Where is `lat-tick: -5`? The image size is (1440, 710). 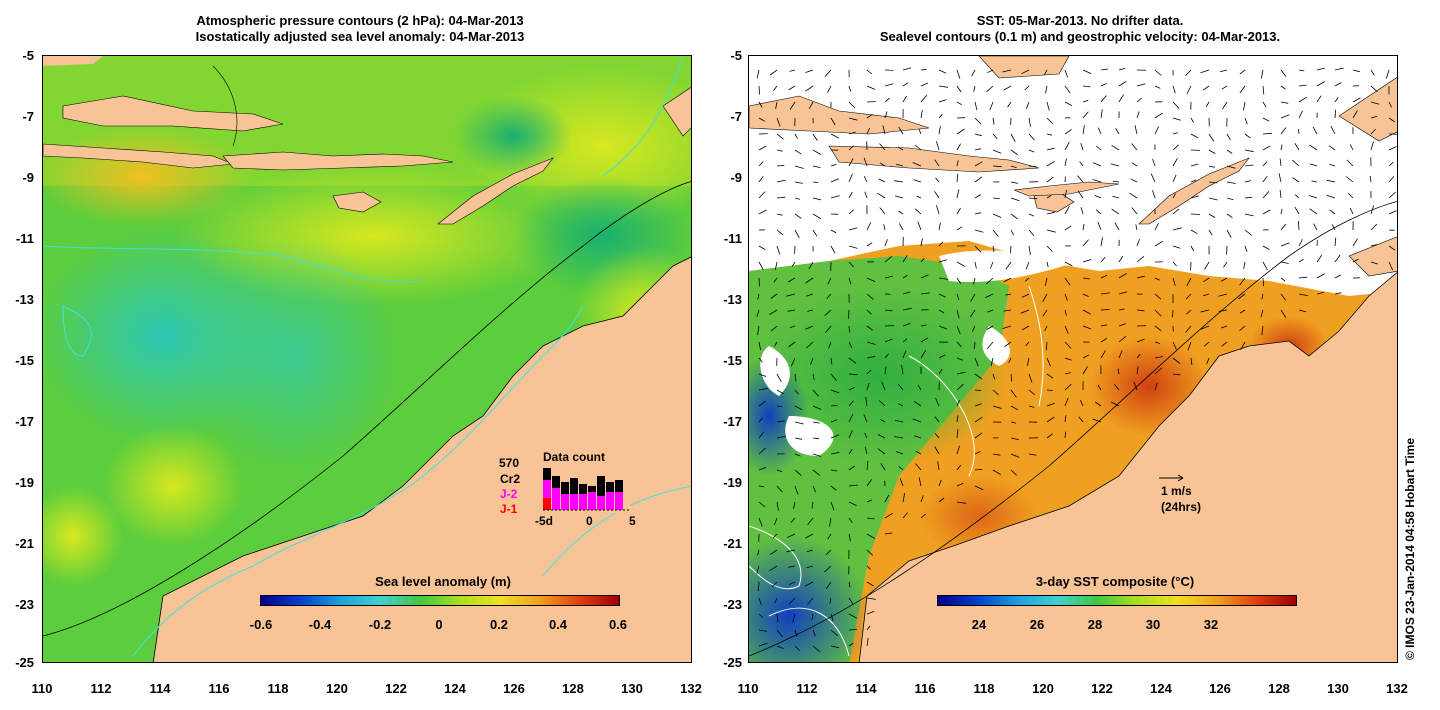
lat-tick: -5 is located at coordinates (28, 55).